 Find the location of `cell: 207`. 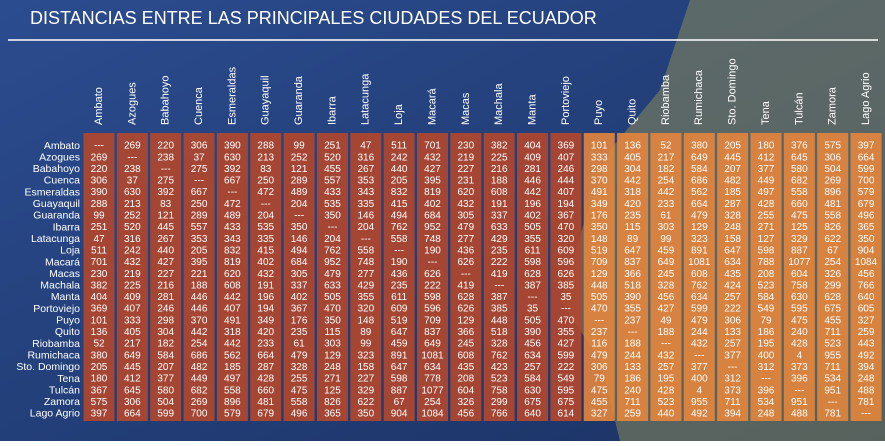

cell: 207 is located at coordinates (165, 367).